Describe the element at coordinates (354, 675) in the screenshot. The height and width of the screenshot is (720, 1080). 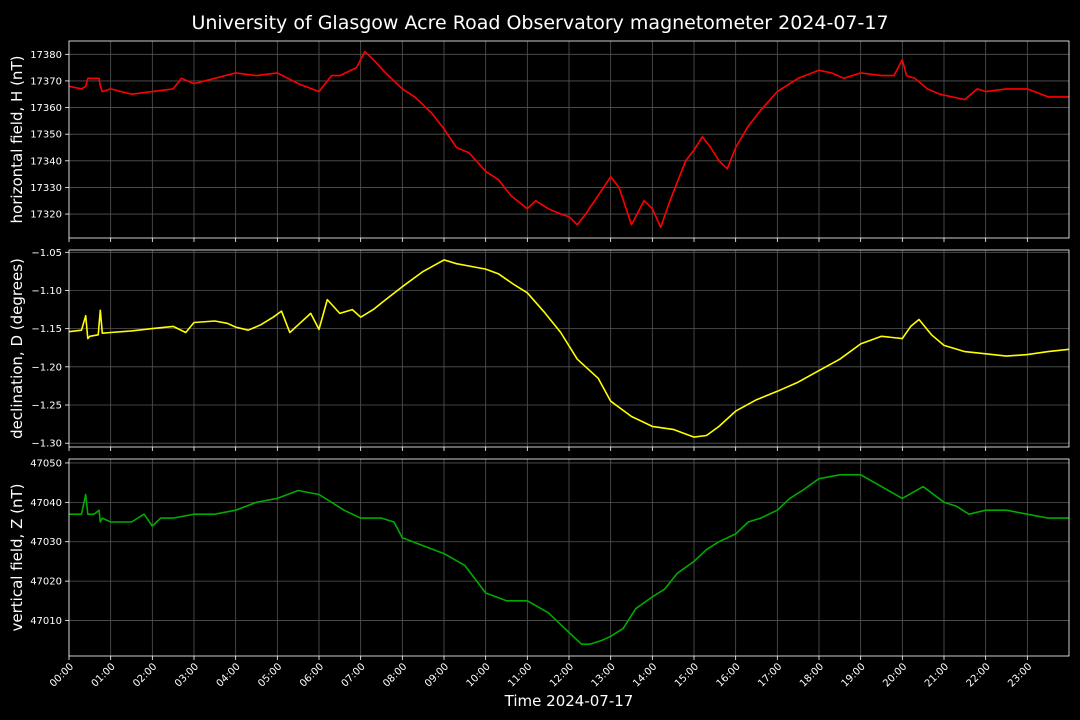
I see `x-tick-label: 07:00` at that location.